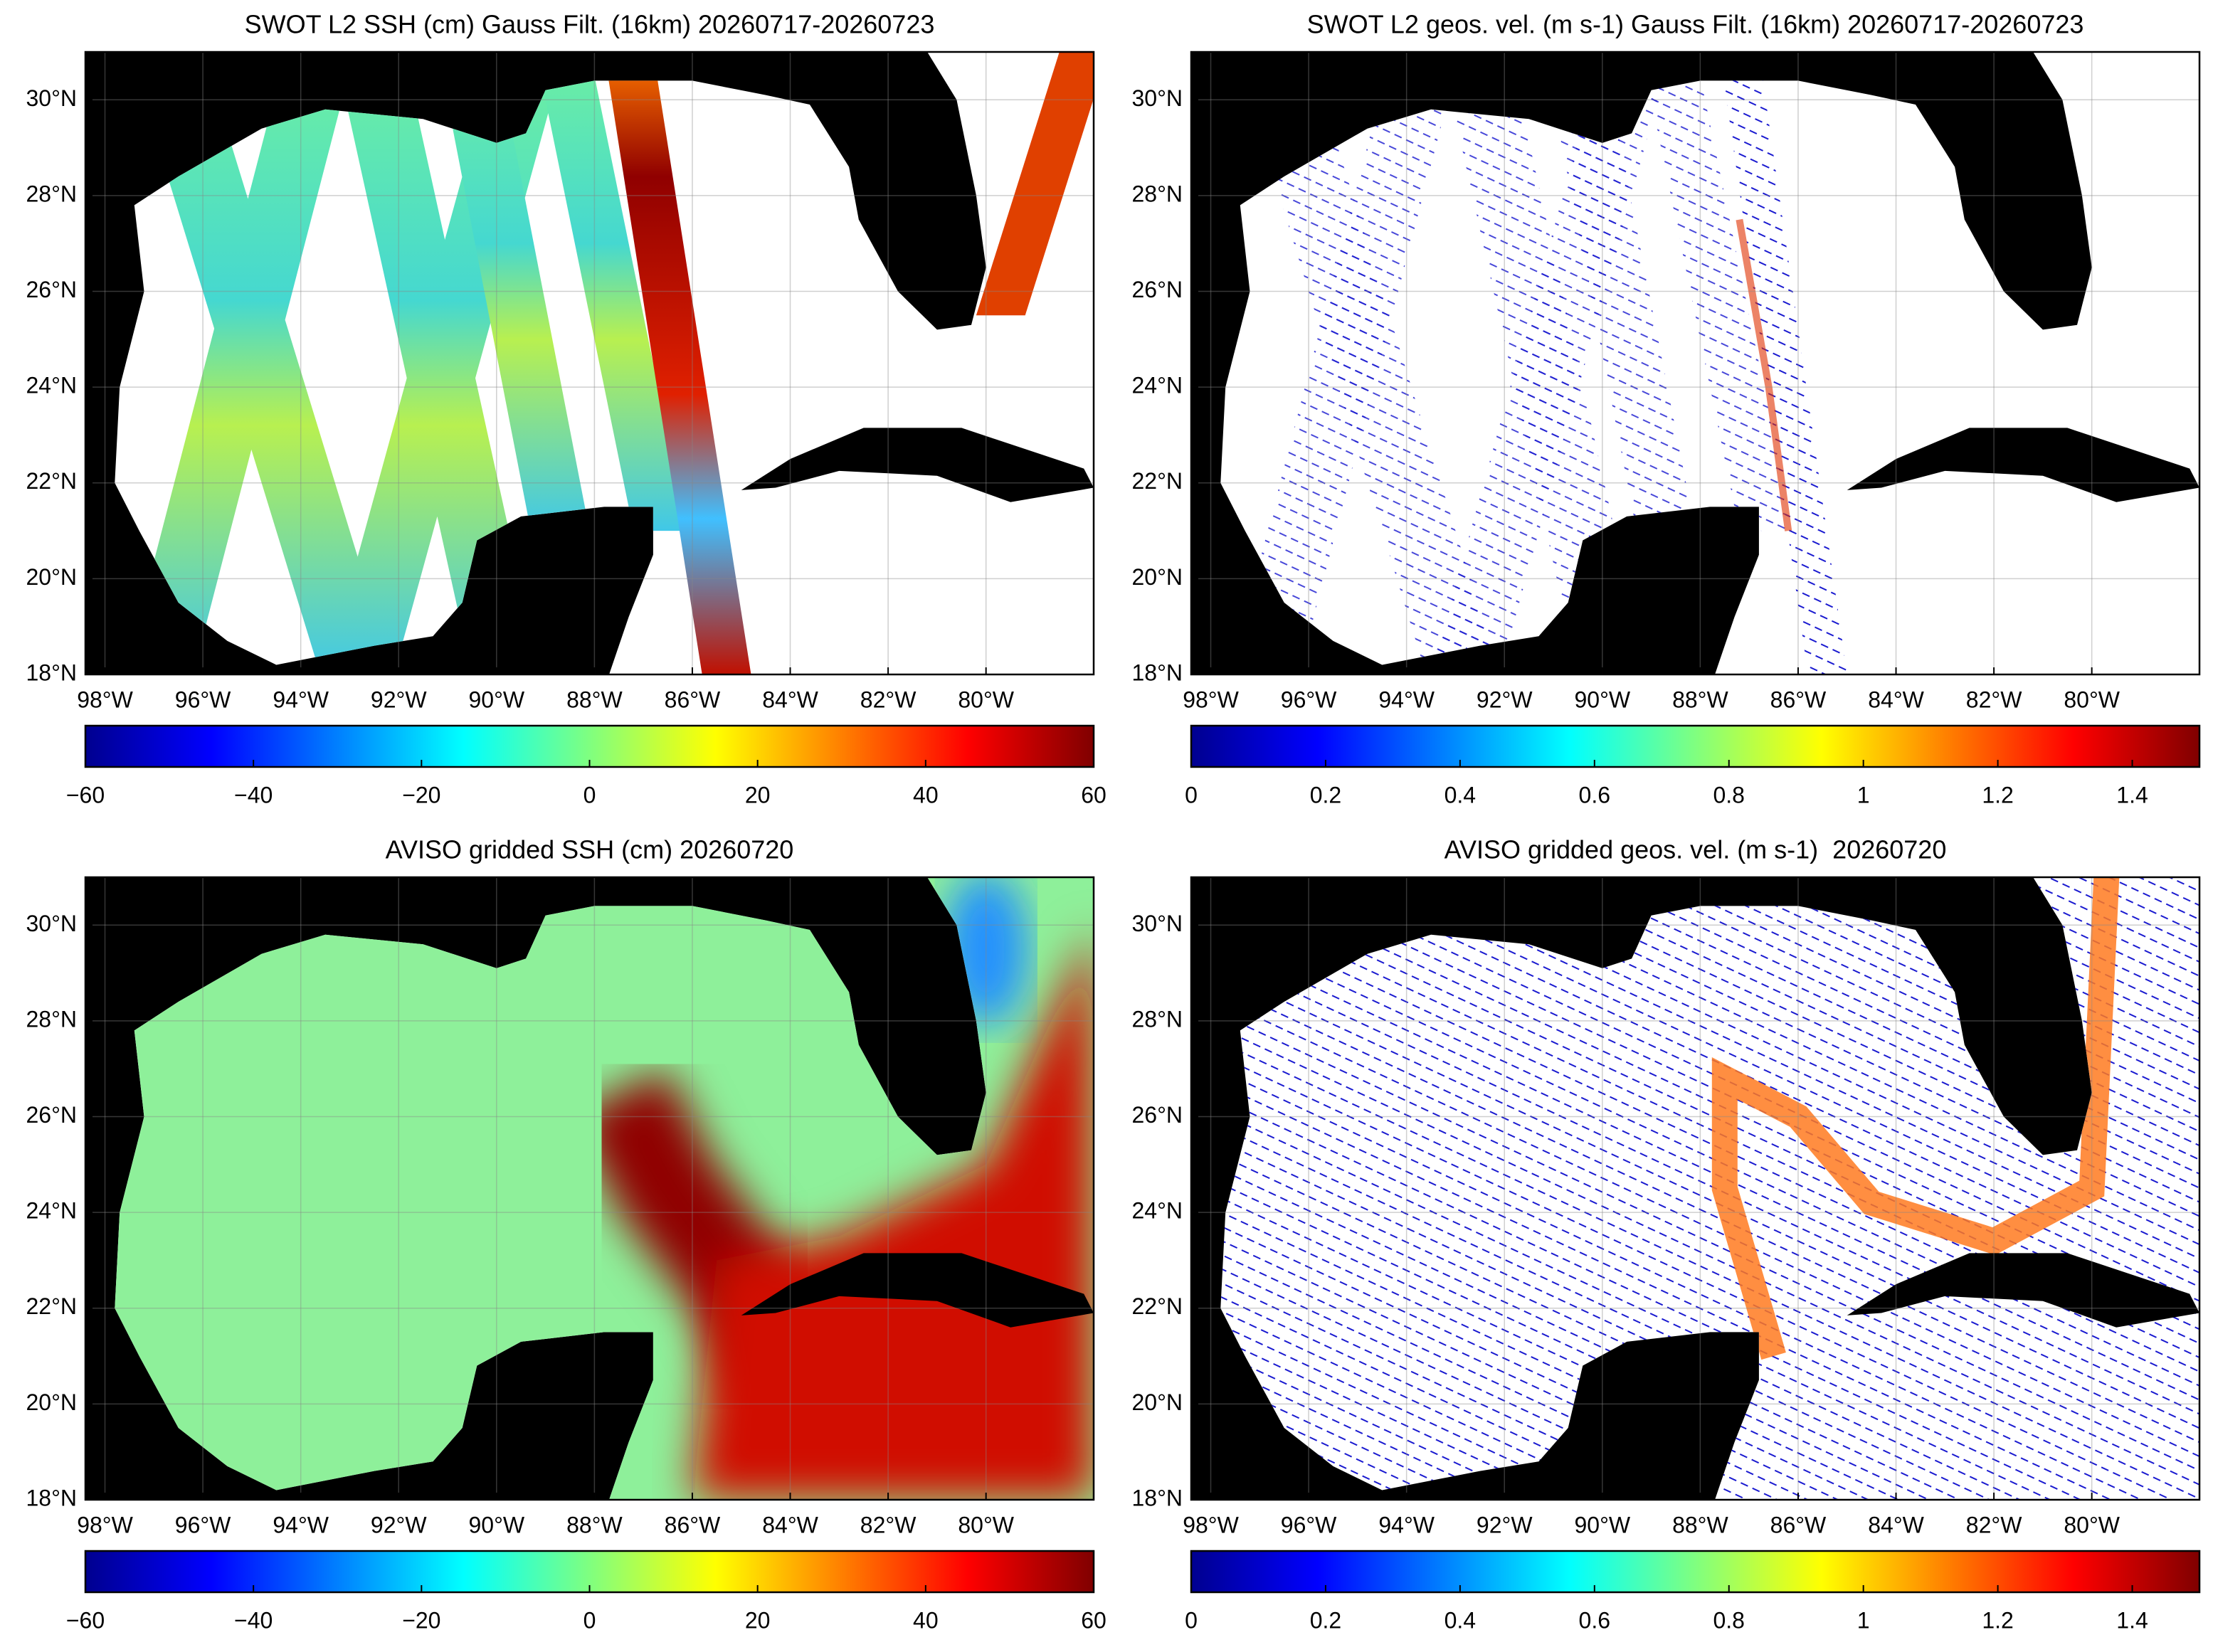 Image resolution: width=2213 pixels, height=1652 pixels. What do you see at coordinates (1916, 1118) in the screenshot?
I see `loop-current` at bounding box center [1916, 1118].